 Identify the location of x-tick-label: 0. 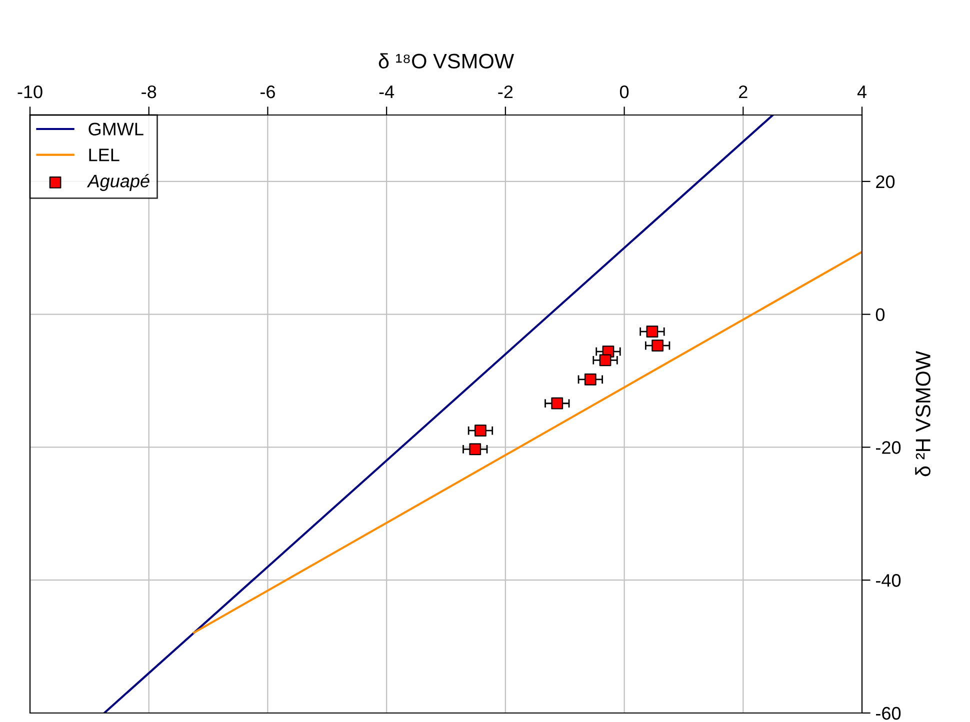
(624, 91).